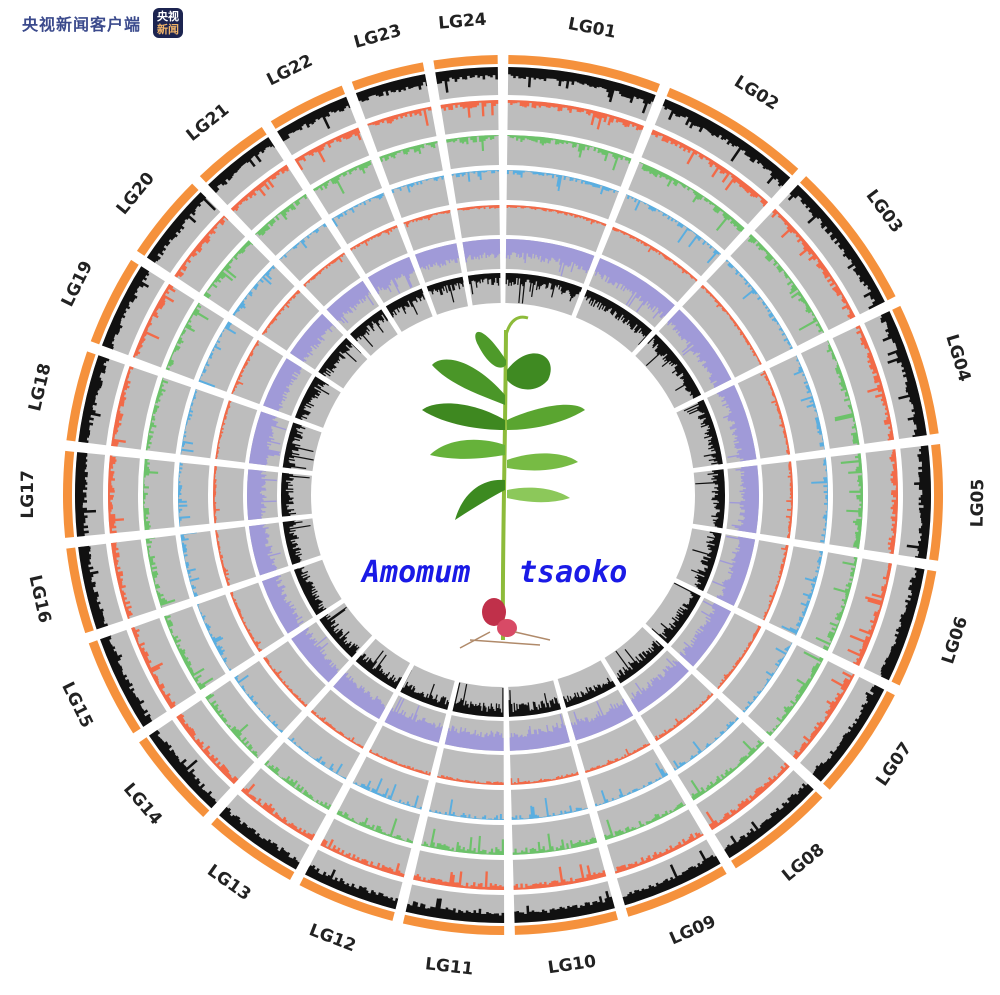 Image resolution: width=1000 pixels, height=995 pixels. I want to click on track1-histogram-LG20, so click(181, 227).